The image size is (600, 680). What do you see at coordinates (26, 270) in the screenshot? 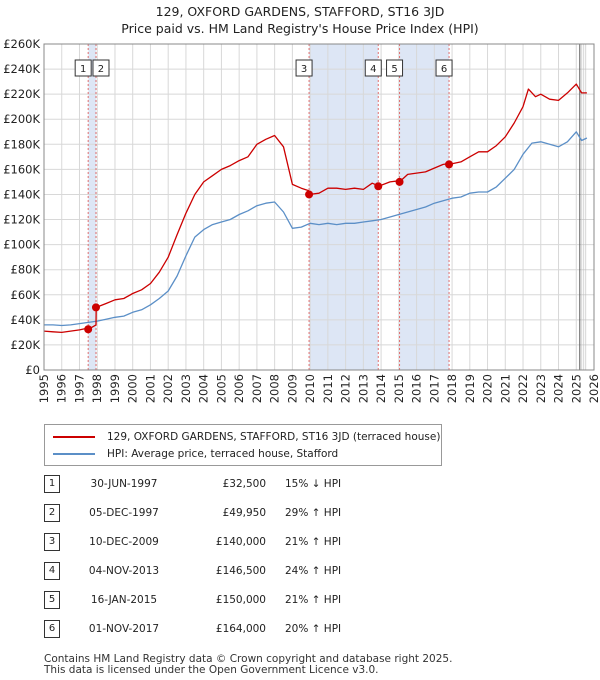
I see `y-tick-label: £80K` at bounding box center [26, 270].